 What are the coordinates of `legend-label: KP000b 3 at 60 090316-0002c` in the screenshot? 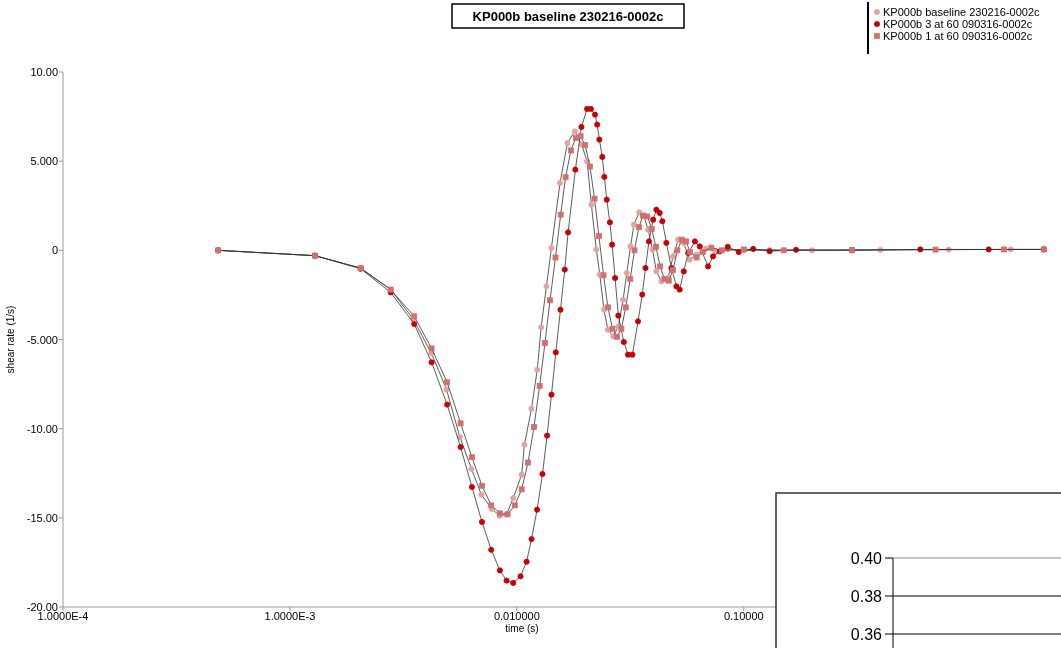 It's located at (958, 24).